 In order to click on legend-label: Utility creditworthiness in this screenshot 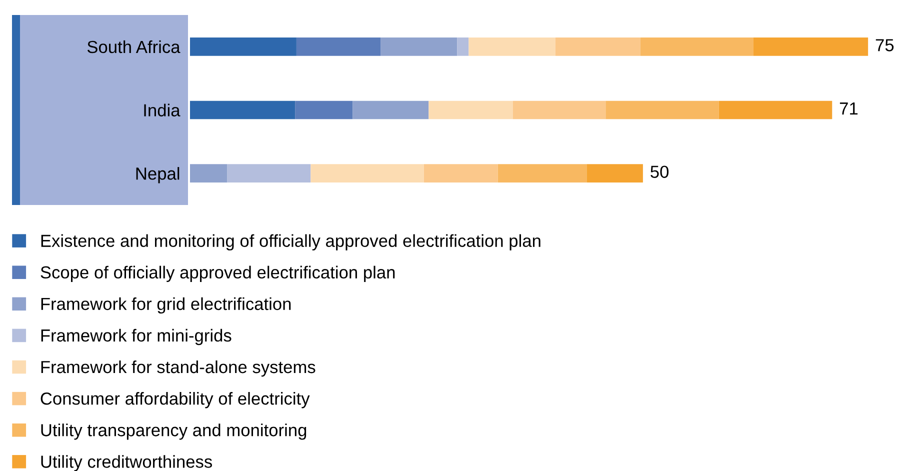, I will do `click(126, 463)`.